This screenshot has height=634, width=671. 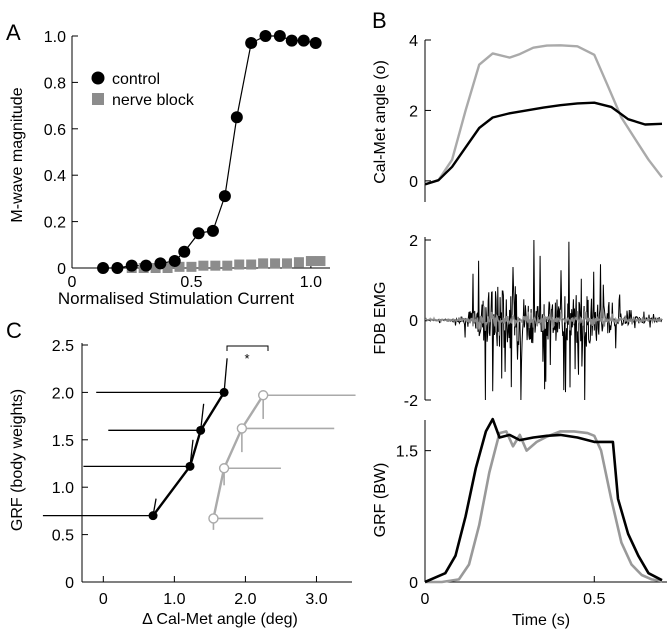 I want to click on panel-a-y-ticks: 0 0.2 0.4 0.6 0.8 1.0, so click(x=61, y=153).